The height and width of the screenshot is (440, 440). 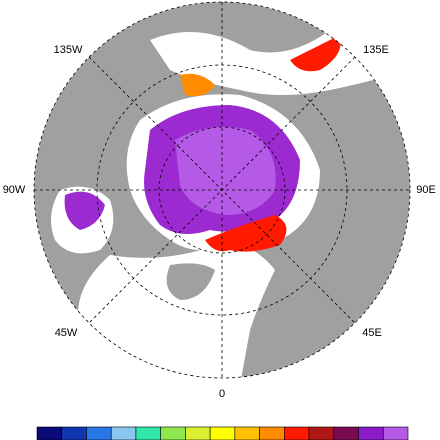 What do you see at coordinates (376, 50) in the screenshot?
I see `longitude-label: 135E` at bounding box center [376, 50].